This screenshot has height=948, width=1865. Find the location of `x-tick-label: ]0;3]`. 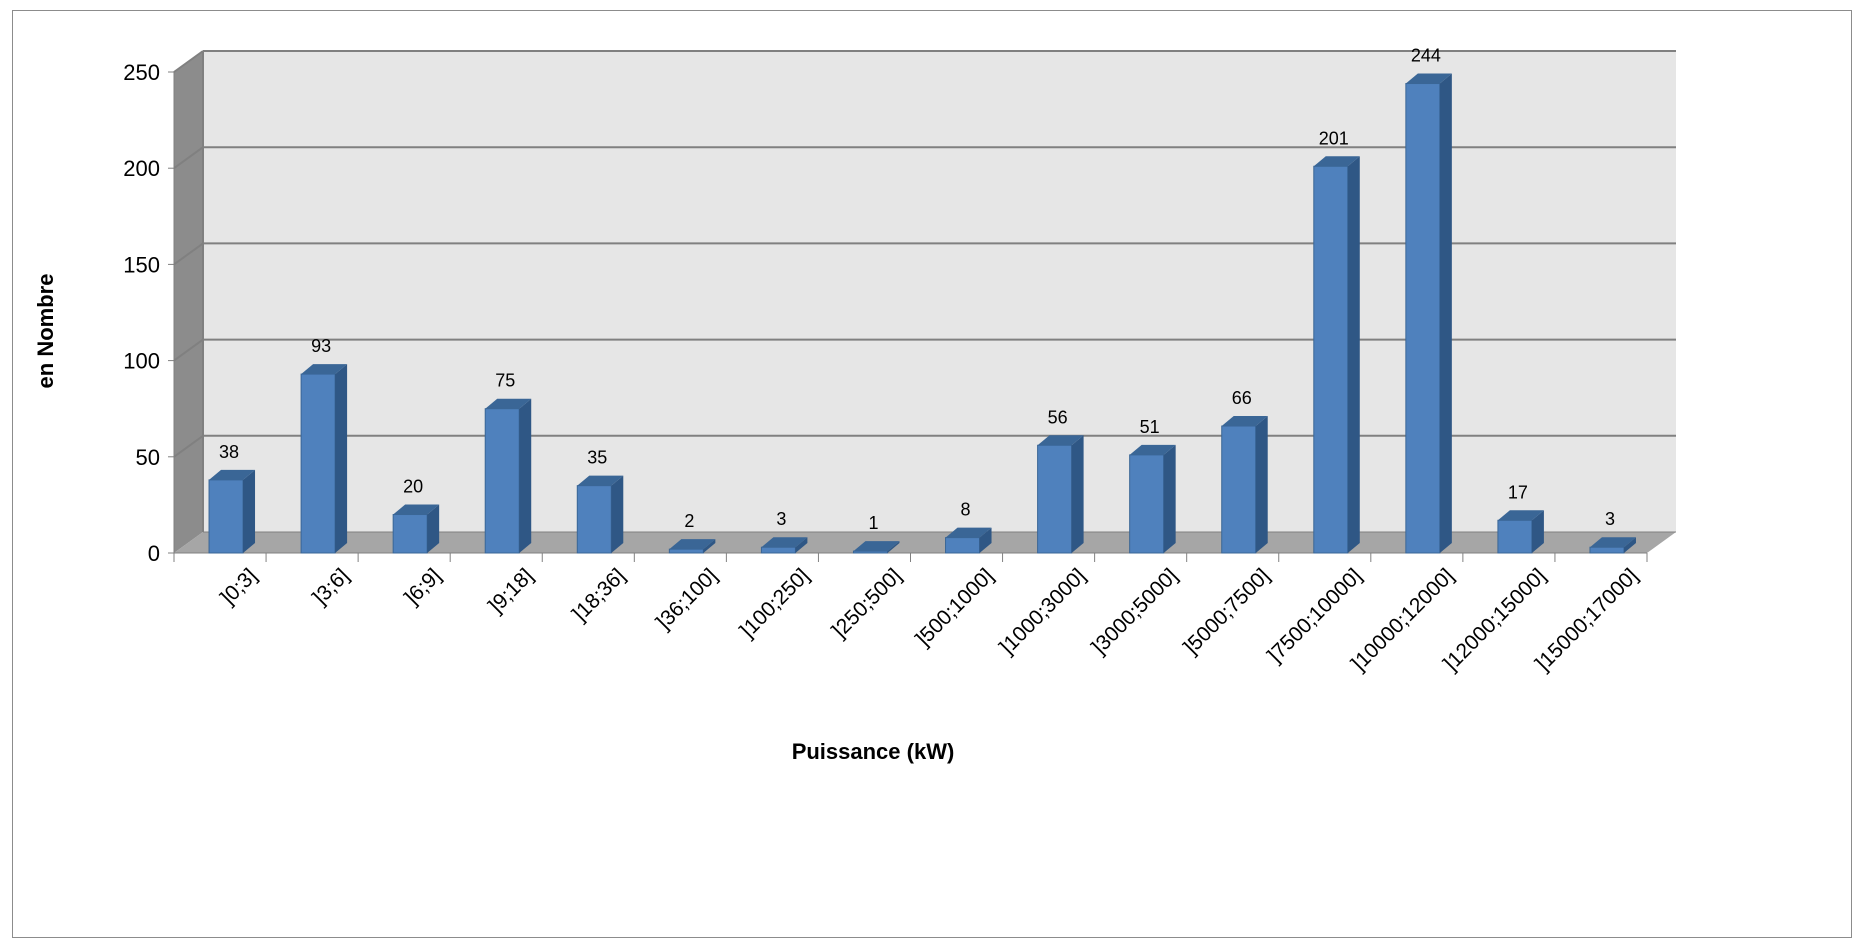

x-tick-label: ]0;3] is located at coordinates (238, 586).